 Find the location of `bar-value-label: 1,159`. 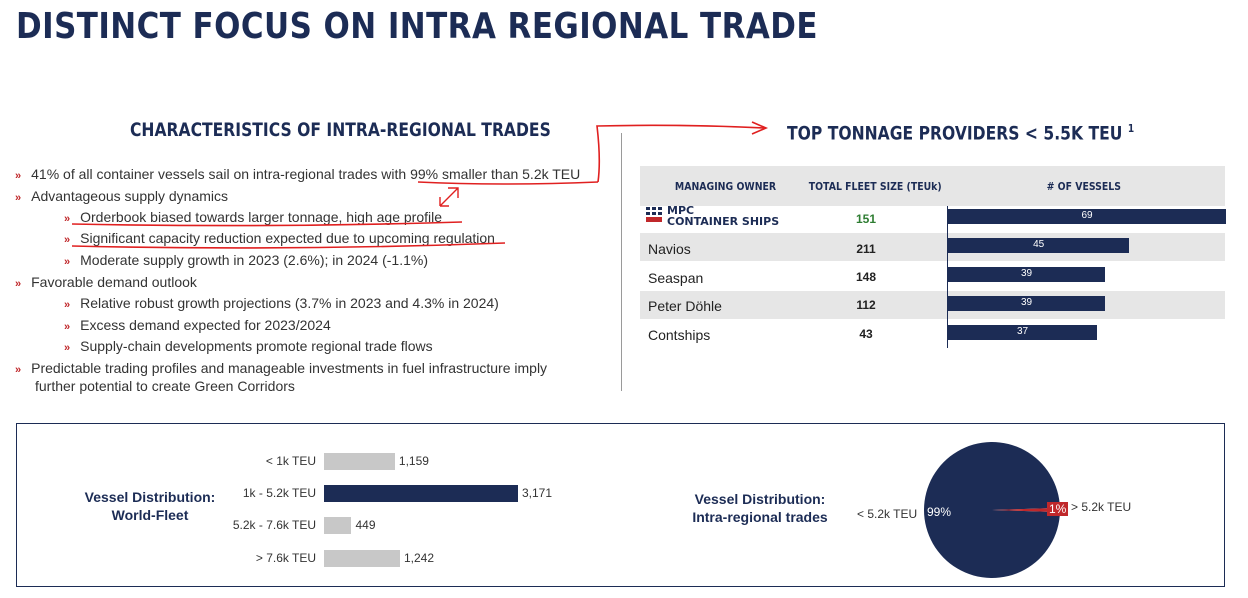

bar-value-label: 1,159 is located at coordinates (413, 461).